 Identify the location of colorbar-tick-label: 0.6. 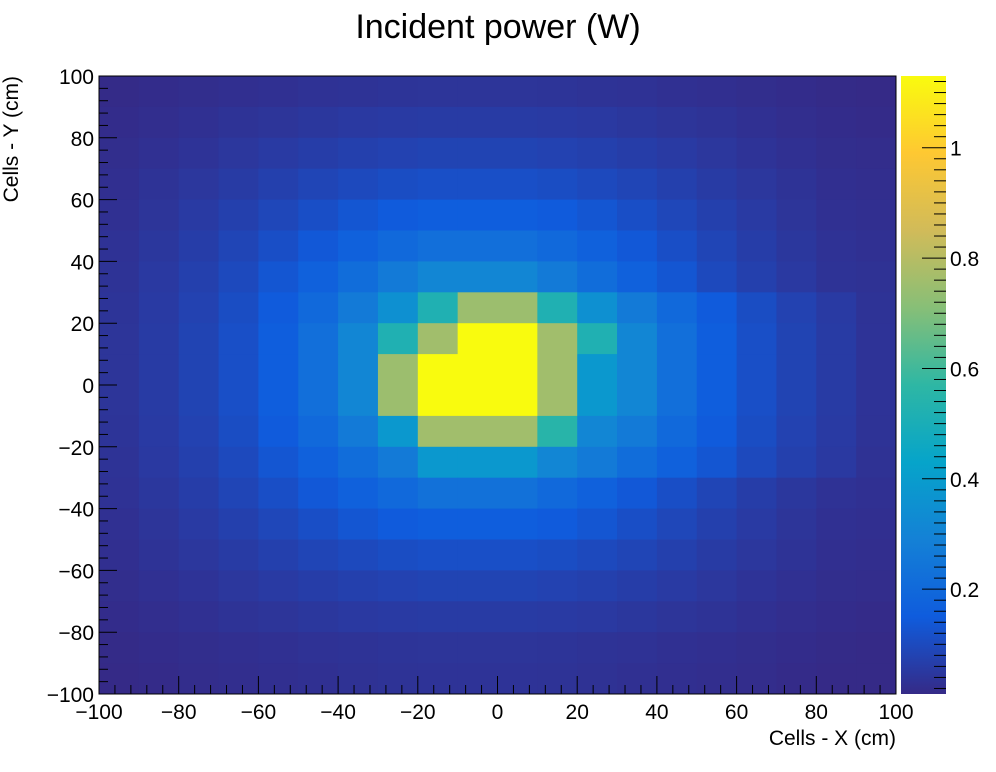
(964, 369).